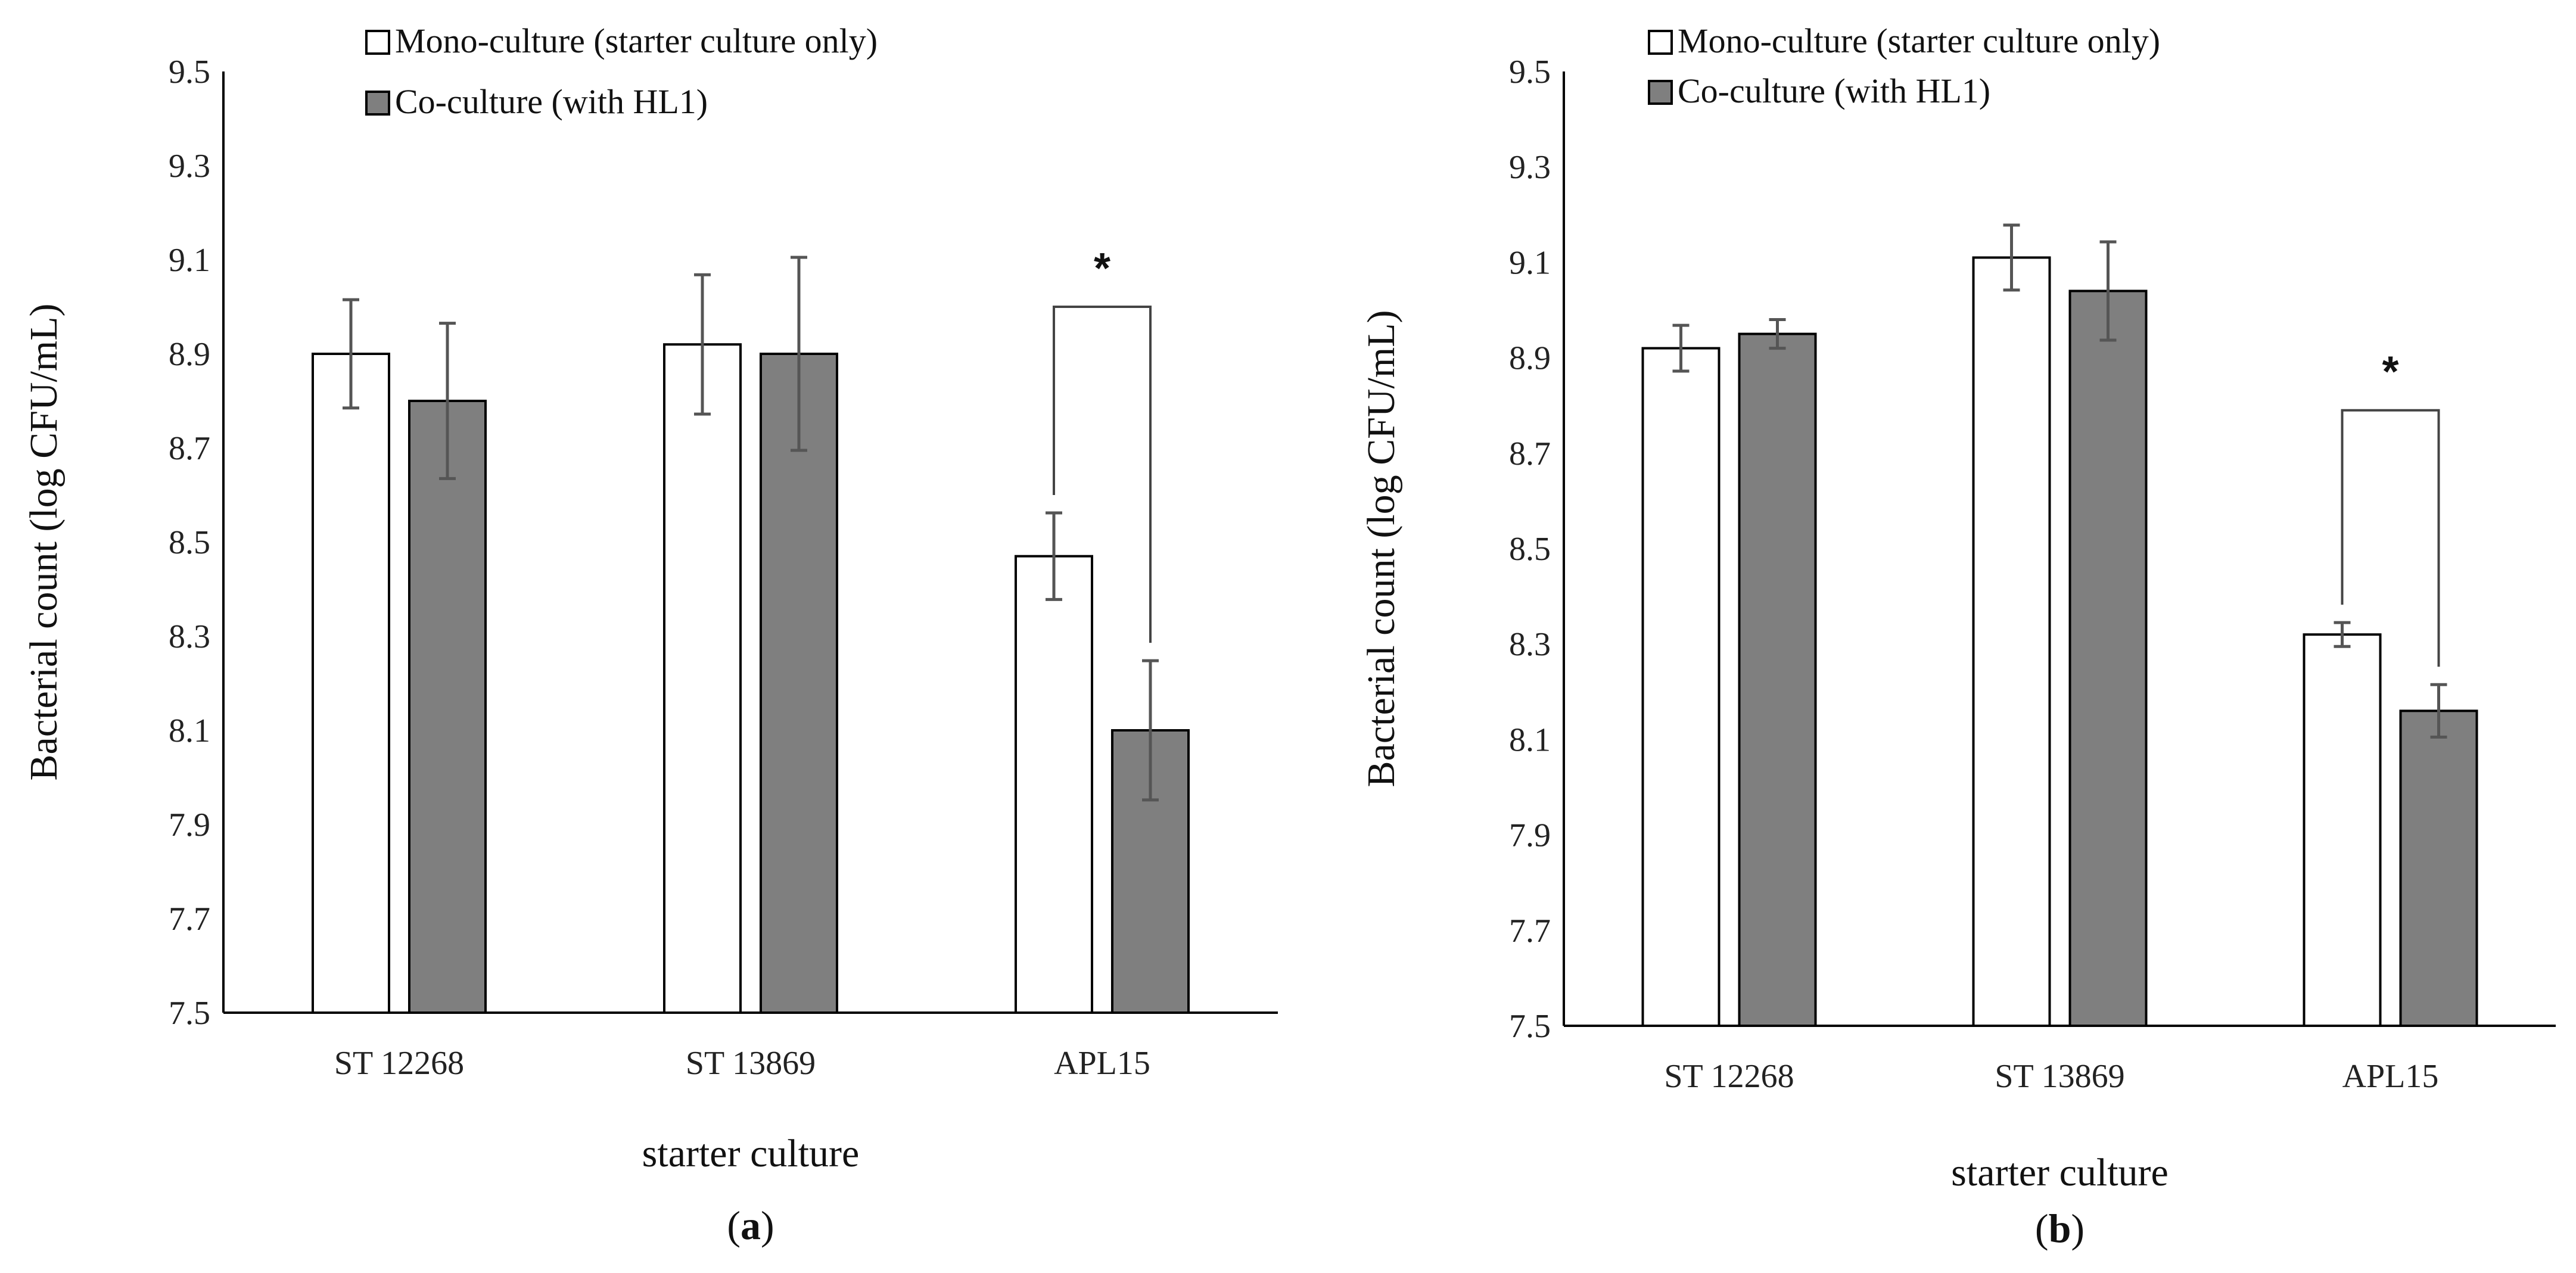 The height and width of the screenshot is (1273, 2576). I want to click on panel-label-b: (b), so click(2060, 1228).